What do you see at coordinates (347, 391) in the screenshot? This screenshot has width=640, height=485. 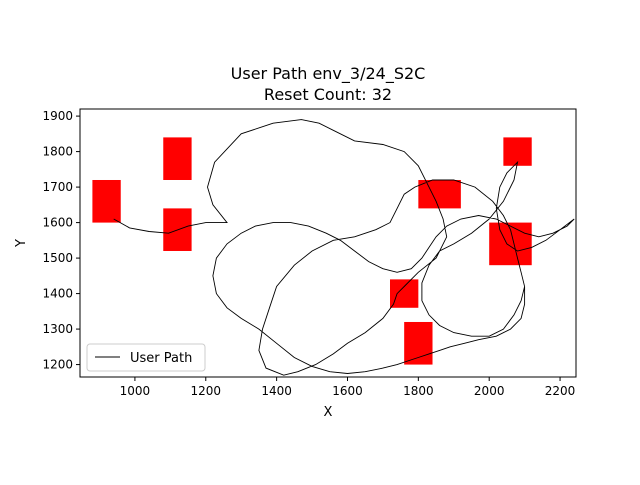 I see `x-tick-label: 1600` at bounding box center [347, 391].